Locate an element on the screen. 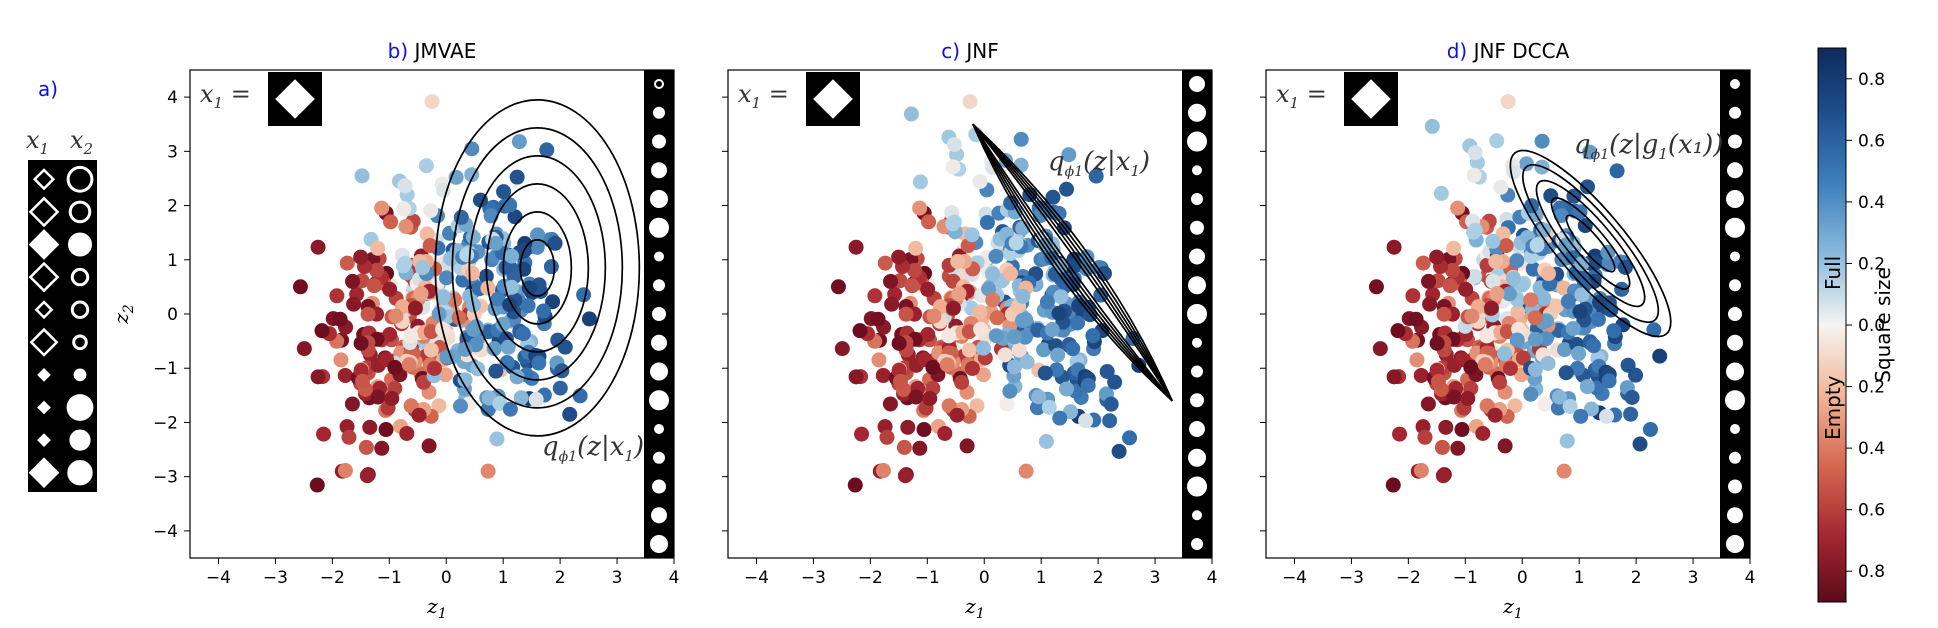  y-tick-label: −3 is located at coordinates (165, 478).